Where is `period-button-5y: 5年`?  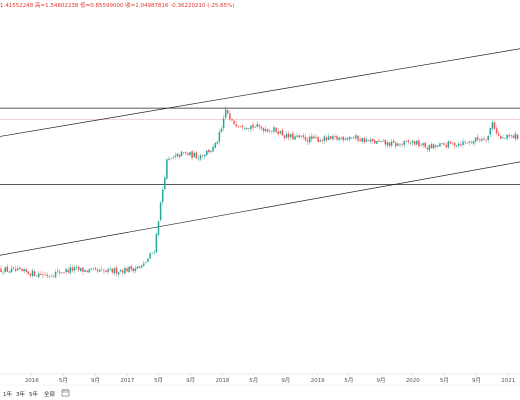
period-button-5y: 5年 is located at coordinates (33, 394).